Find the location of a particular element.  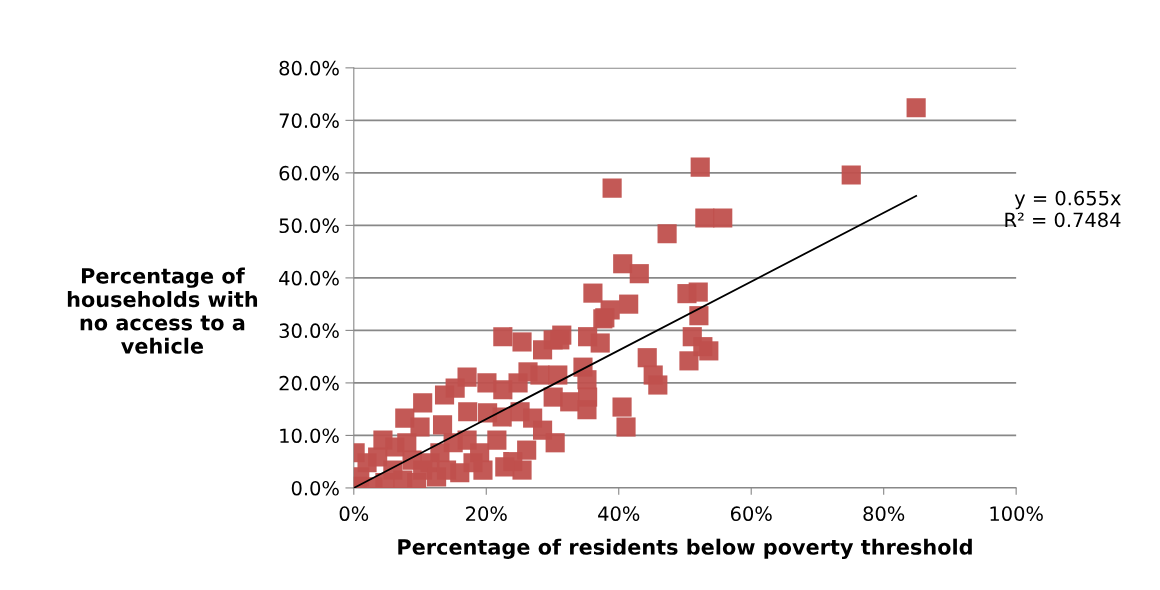

y-tick-label: 30.0% is located at coordinates (309, 331).